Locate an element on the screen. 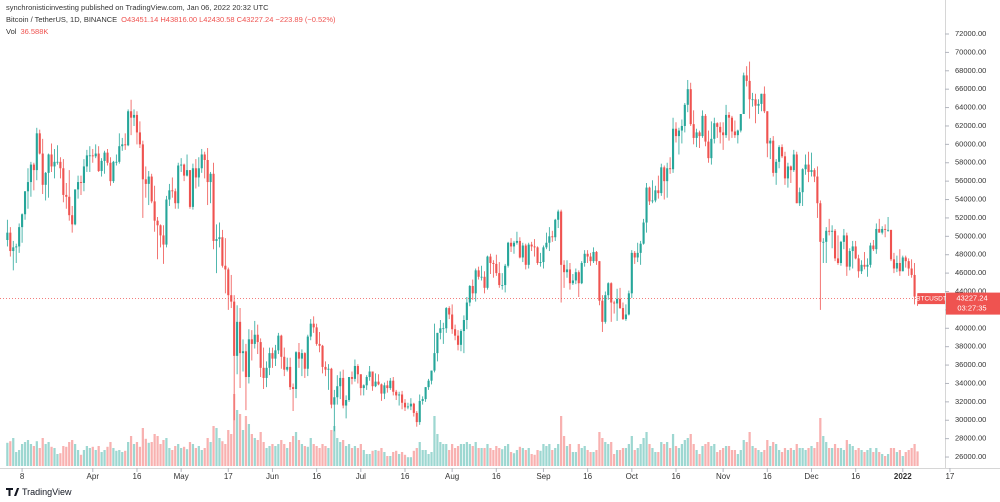 The width and height of the screenshot is (1000, 502). y-tick-label: 36000.00 is located at coordinates (970, 364).